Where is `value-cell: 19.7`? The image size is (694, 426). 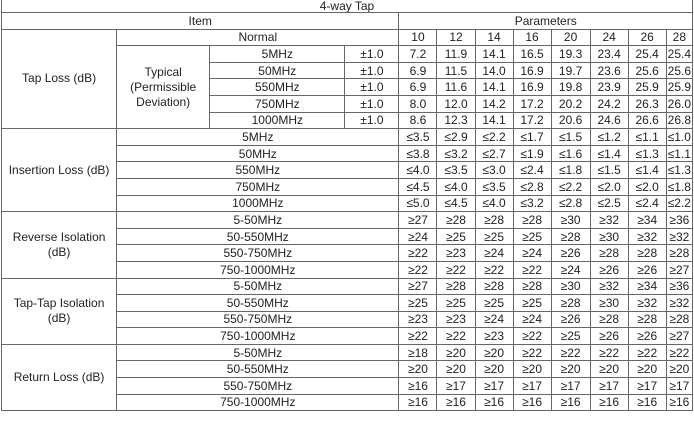 value-cell: 19.7 is located at coordinates (570, 70).